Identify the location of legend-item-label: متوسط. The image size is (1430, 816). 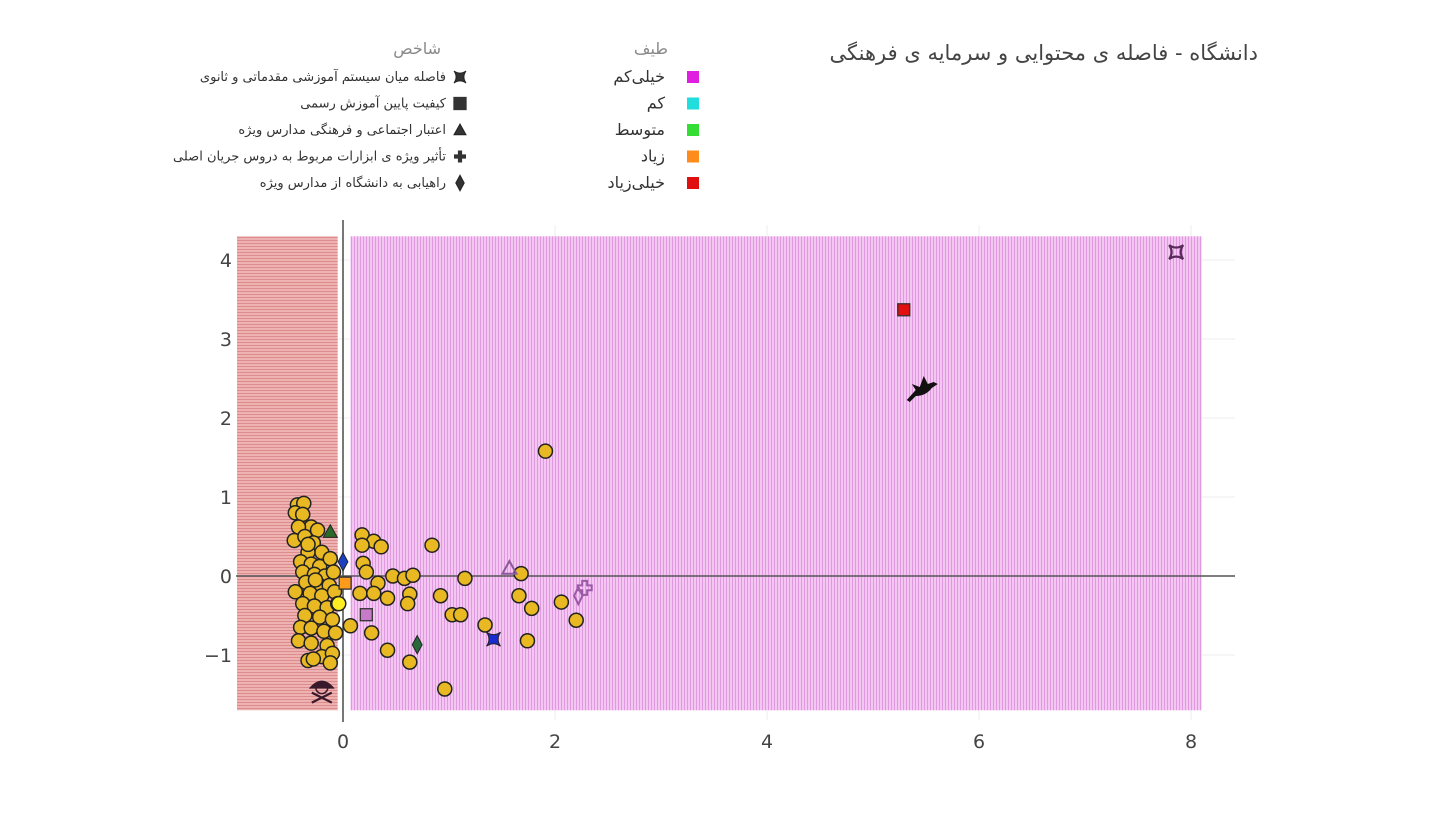
(640, 130).